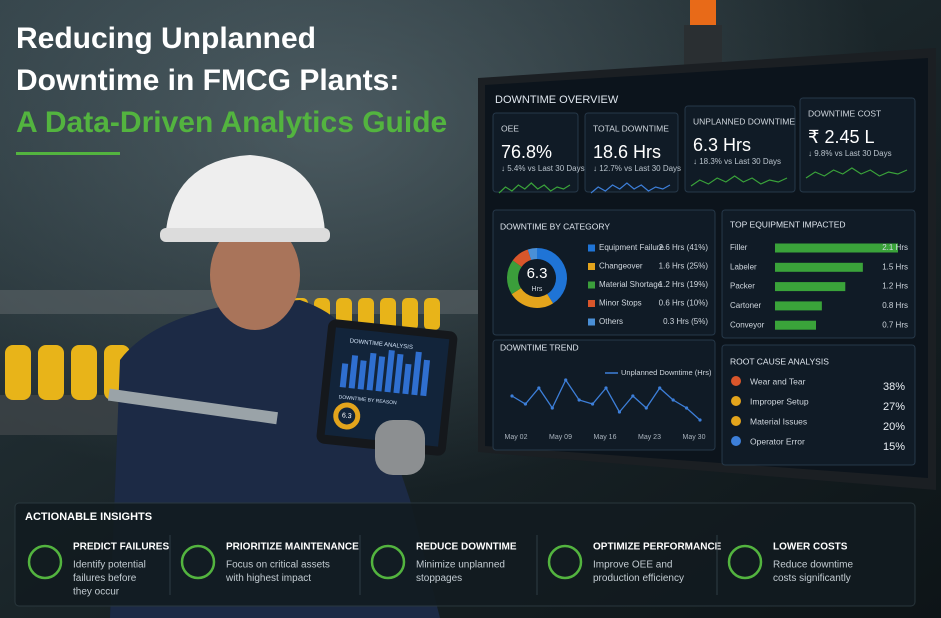  What do you see at coordinates (560, 437) in the screenshot?
I see `x-tick-label: May 09` at bounding box center [560, 437].